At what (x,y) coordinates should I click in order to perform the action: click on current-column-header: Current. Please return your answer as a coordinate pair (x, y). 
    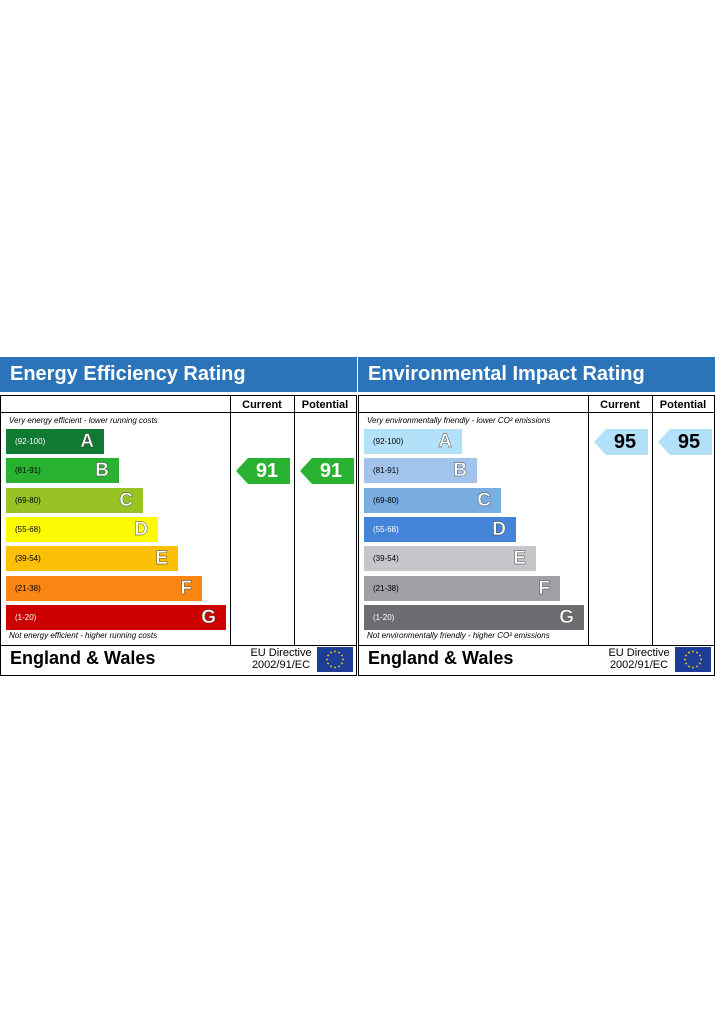
    Looking at the image, I should click on (620, 405).